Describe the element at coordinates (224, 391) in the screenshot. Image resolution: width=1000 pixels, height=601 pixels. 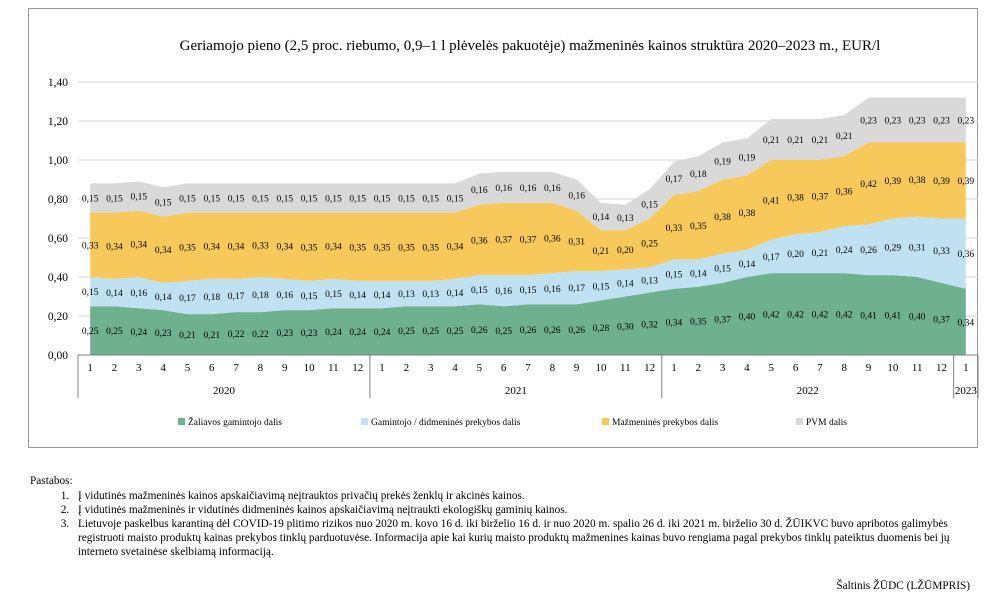
I see `year-label: 2020` at that location.